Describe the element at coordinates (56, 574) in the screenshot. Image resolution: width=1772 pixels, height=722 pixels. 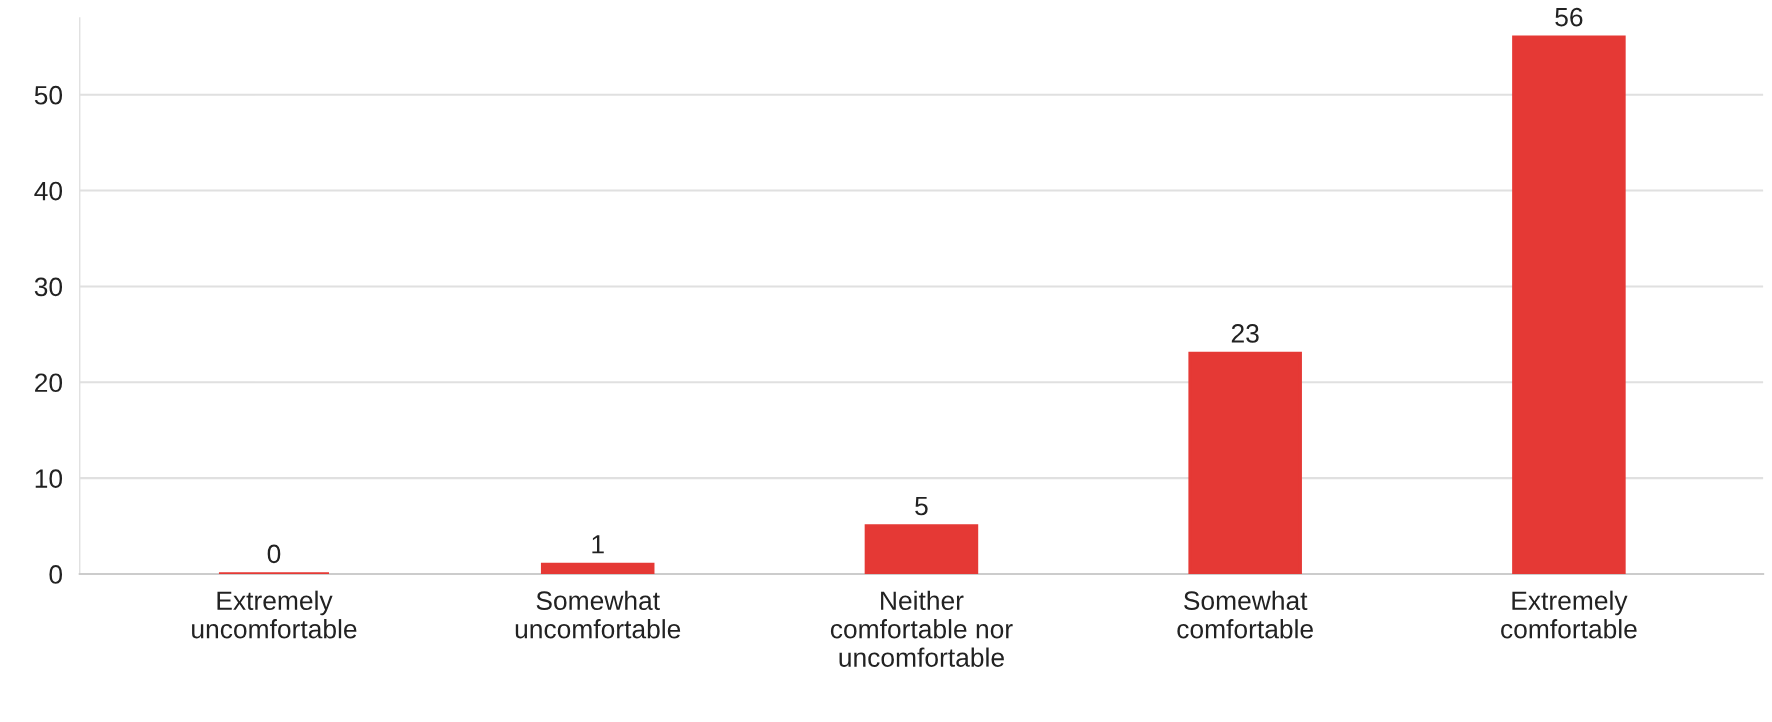
I see `y-tick-label: 0` at that location.